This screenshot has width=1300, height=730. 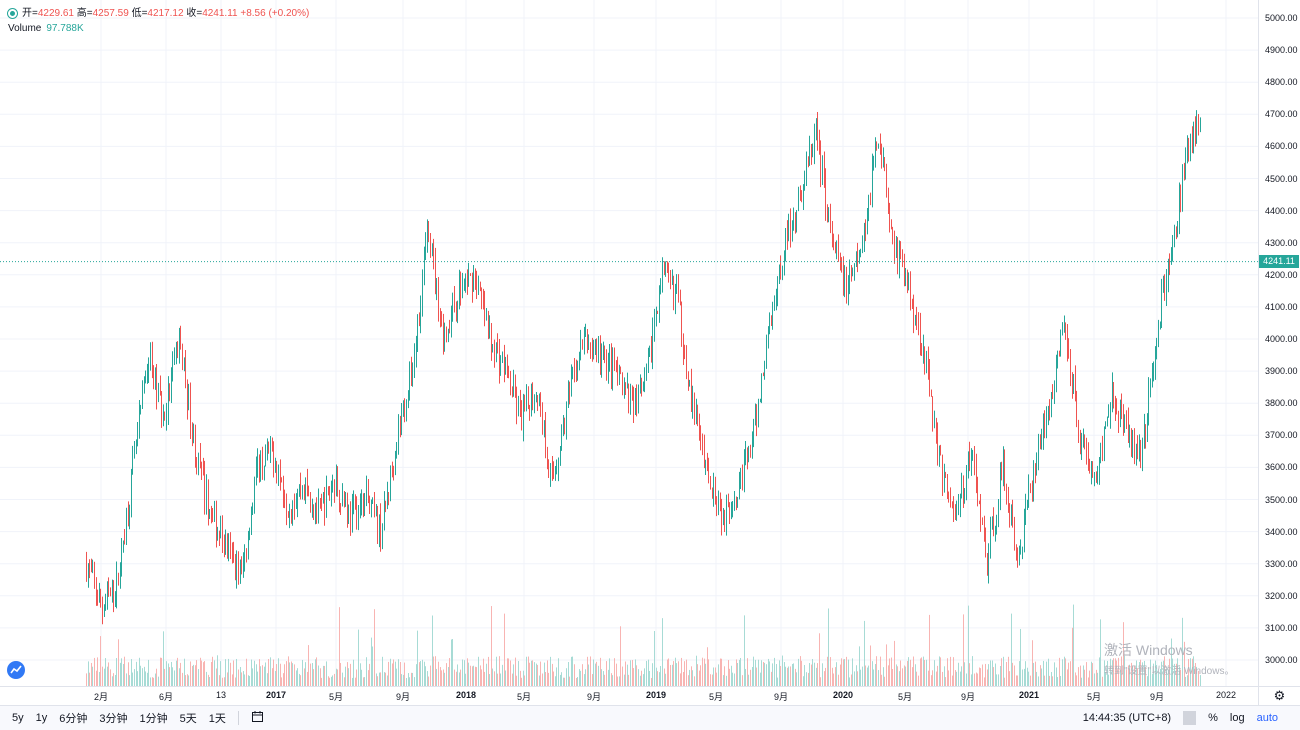 What do you see at coordinates (257, 718) in the screenshot?
I see `calendar-icon` at bounding box center [257, 718].